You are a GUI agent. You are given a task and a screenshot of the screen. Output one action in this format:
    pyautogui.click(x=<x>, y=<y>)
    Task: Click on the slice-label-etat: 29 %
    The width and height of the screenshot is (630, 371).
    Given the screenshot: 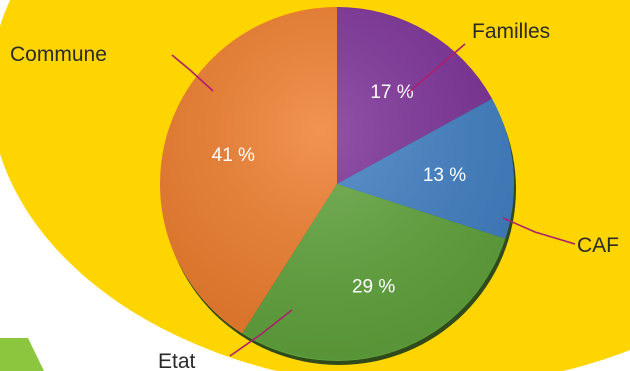 What is the action you would take?
    pyautogui.click(x=373, y=287)
    